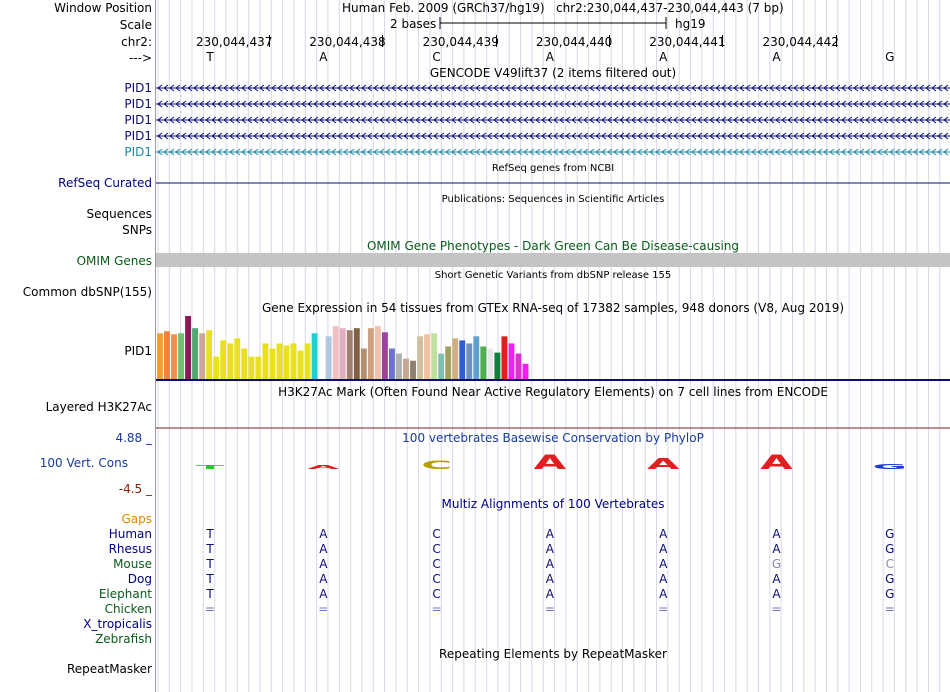  Describe the element at coordinates (136, 519) in the screenshot. I see `multiz-gaps-label: Gaps` at that location.